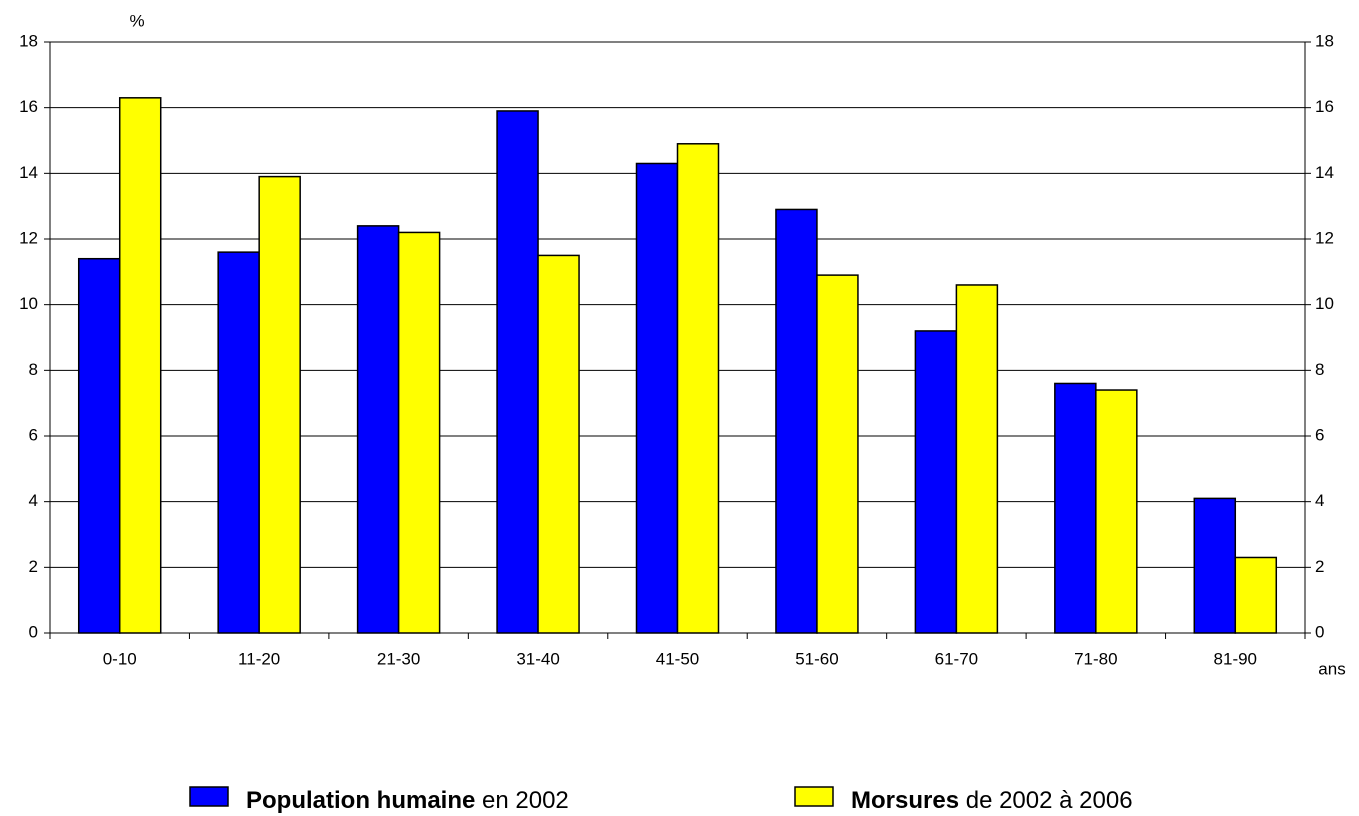  Describe the element at coordinates (360, 800) in the screenshot. I see `legend-name: Population humaine` at that location.